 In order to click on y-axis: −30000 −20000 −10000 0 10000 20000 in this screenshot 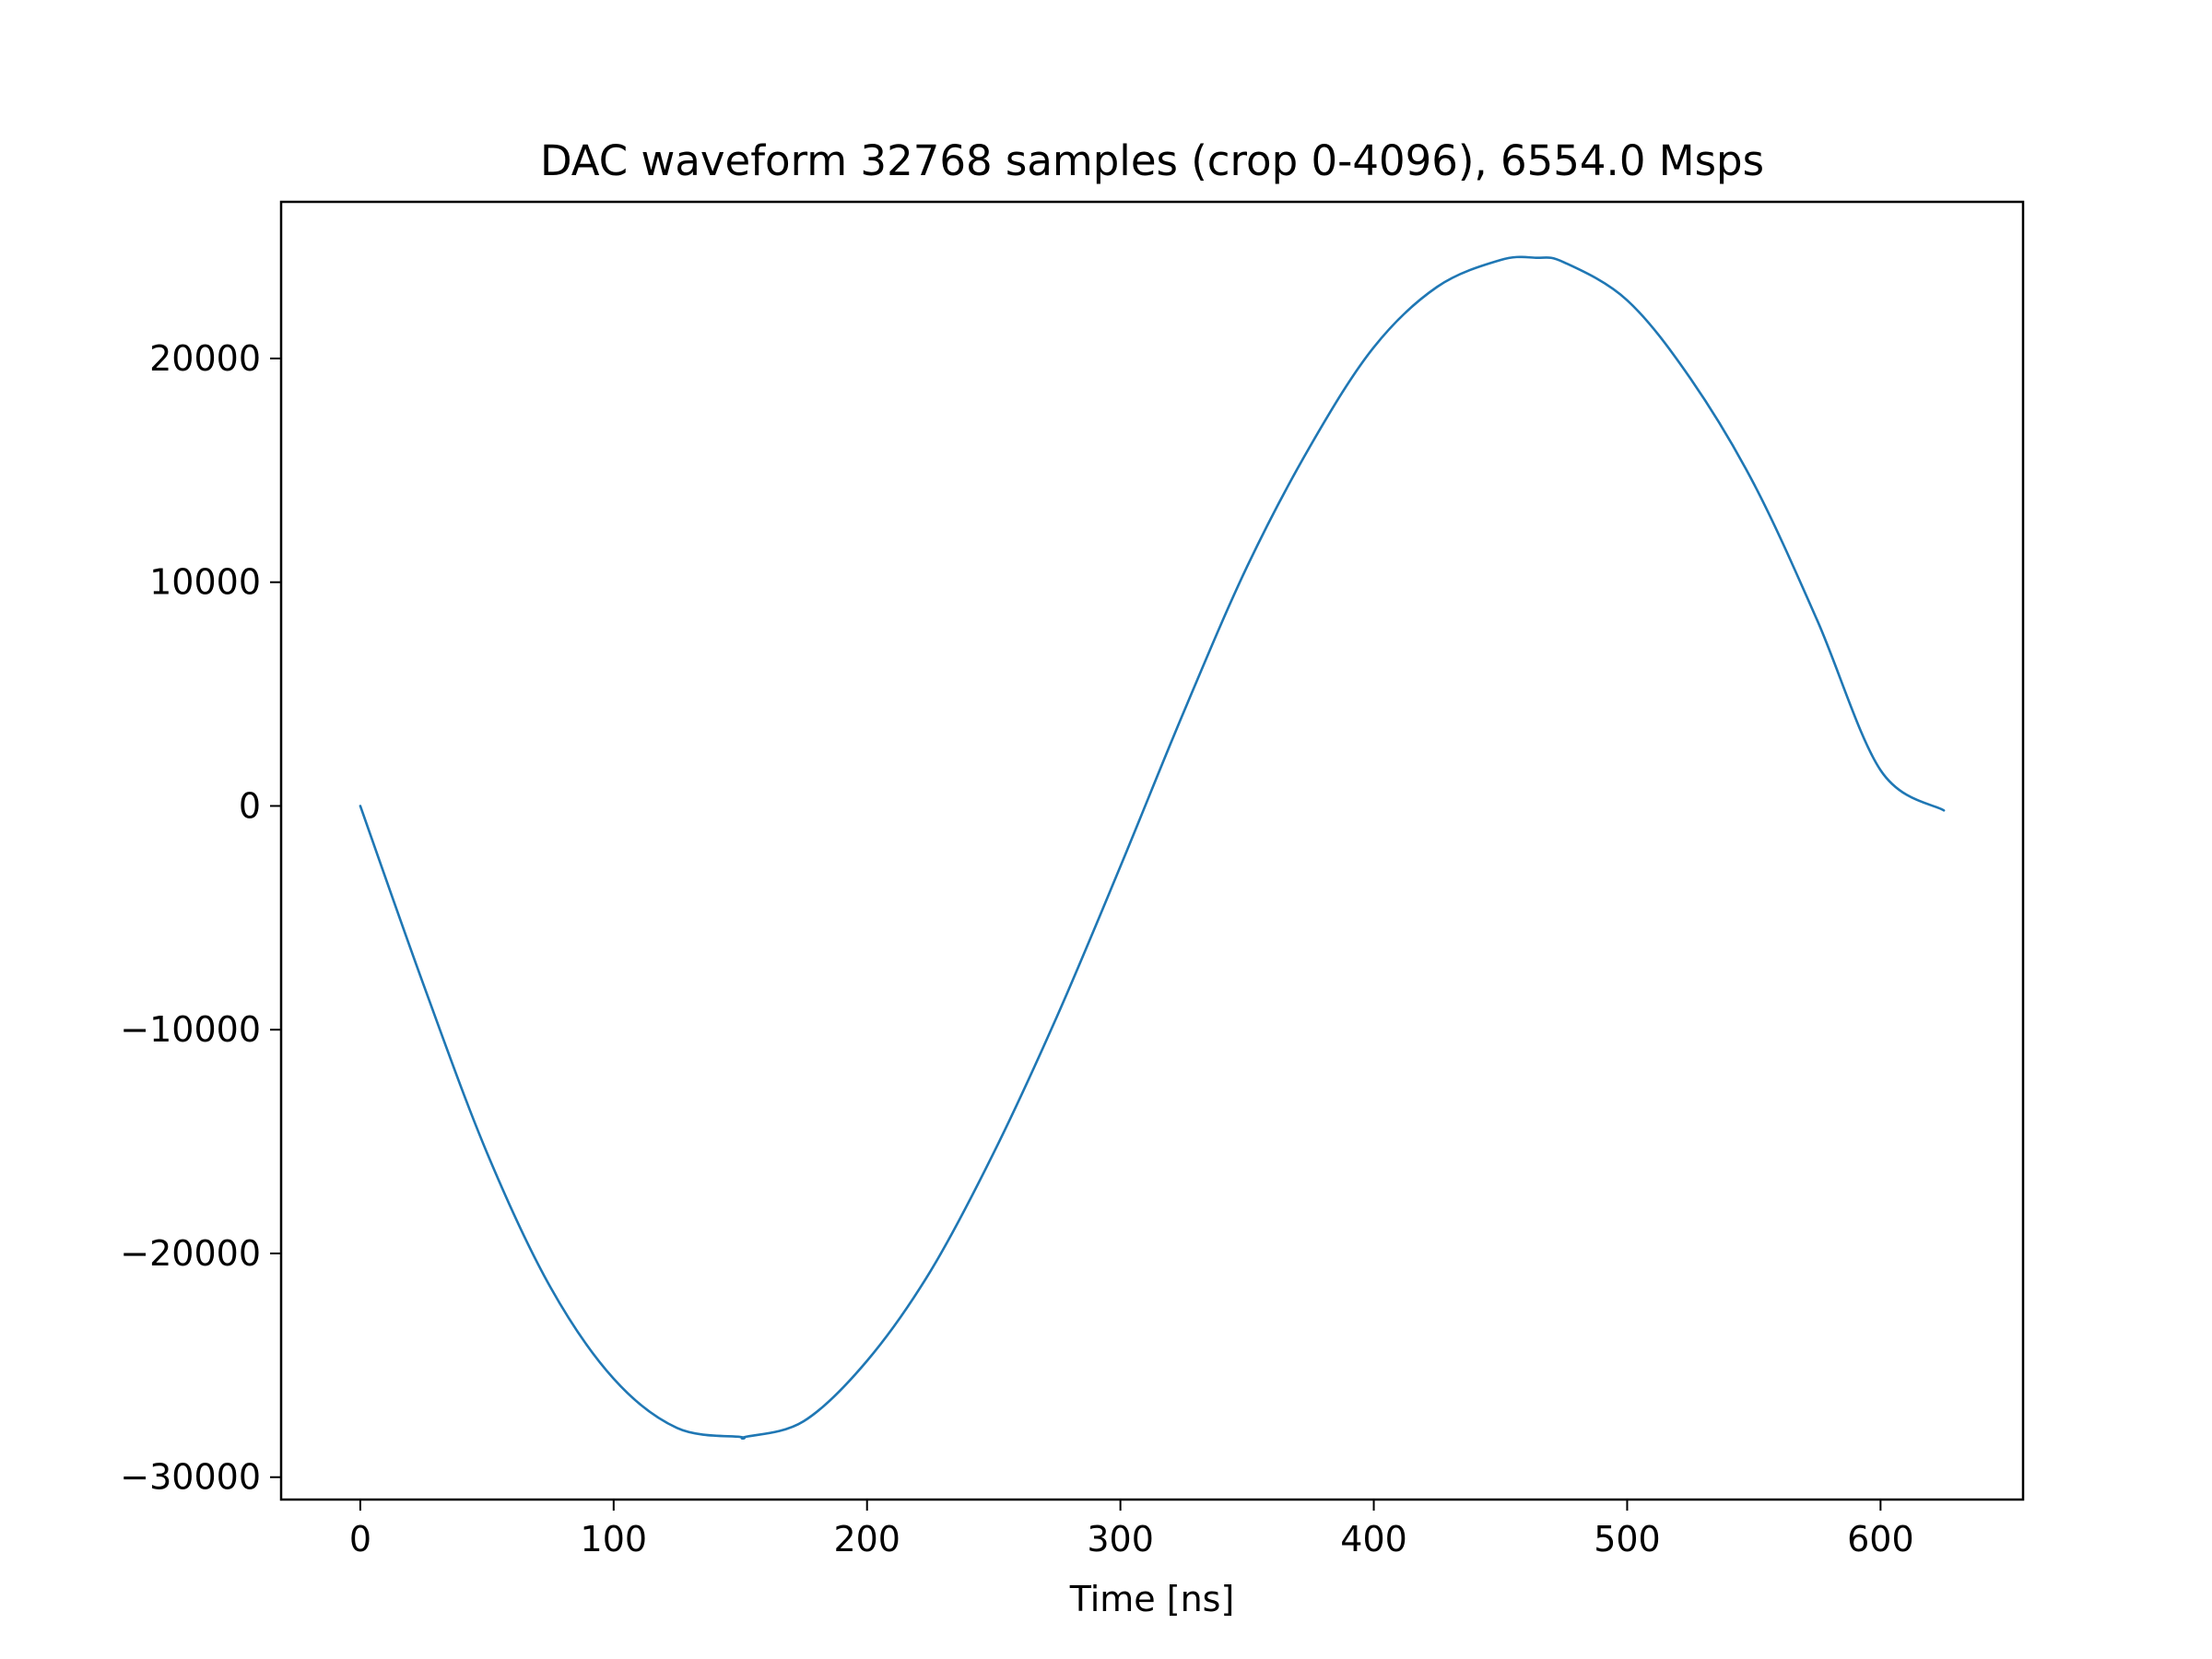, I will do `click(200, 918)`.